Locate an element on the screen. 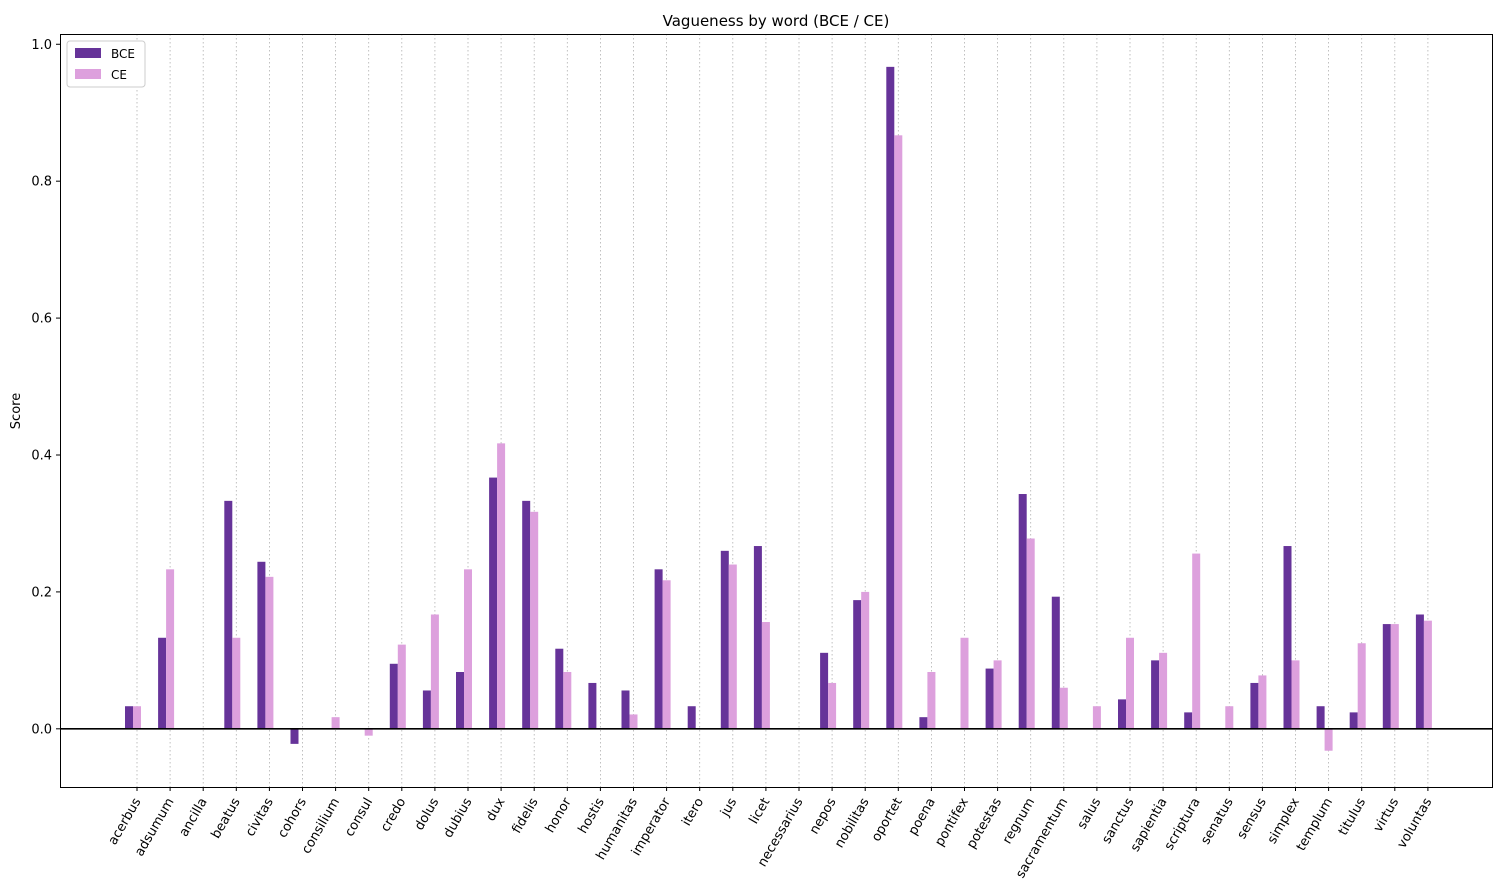 The image size is (1512, 894). bar-ce-nobilitas is located at coordinates (865, 660).